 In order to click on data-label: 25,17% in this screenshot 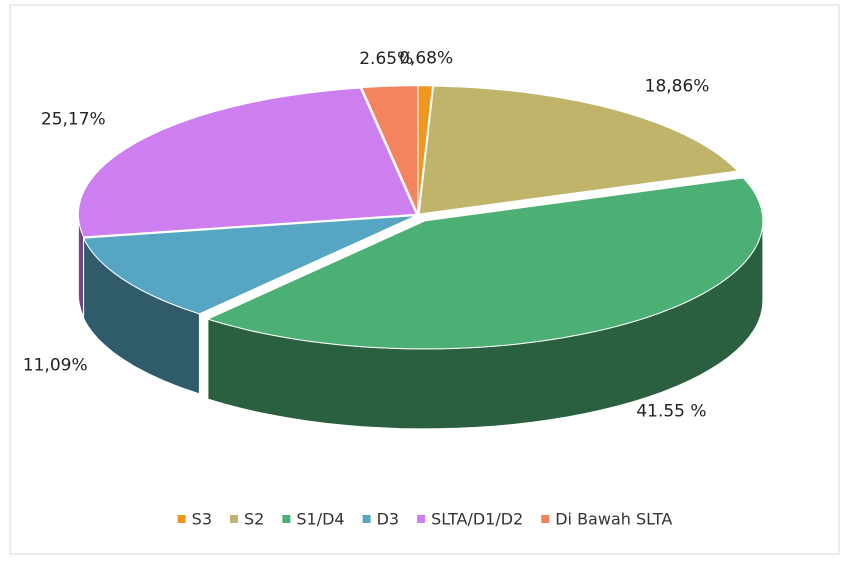, I will do `click(73, 120)`.